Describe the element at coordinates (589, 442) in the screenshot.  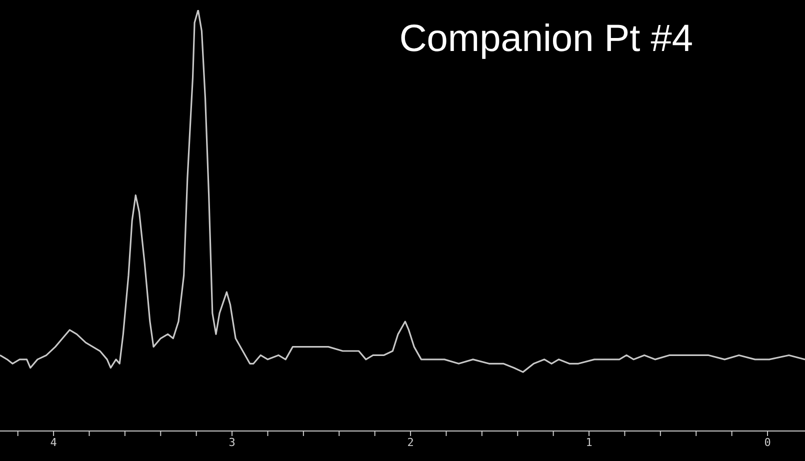
I see `x-tick-label: 1` at that location.